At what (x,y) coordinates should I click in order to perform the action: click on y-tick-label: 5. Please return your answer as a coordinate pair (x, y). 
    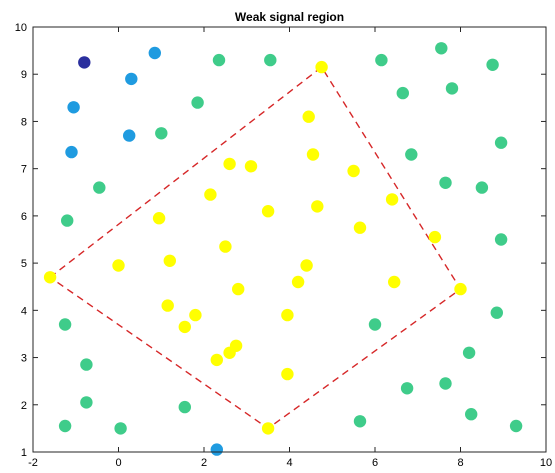
    Looking at the image, I should click on (24, 264).